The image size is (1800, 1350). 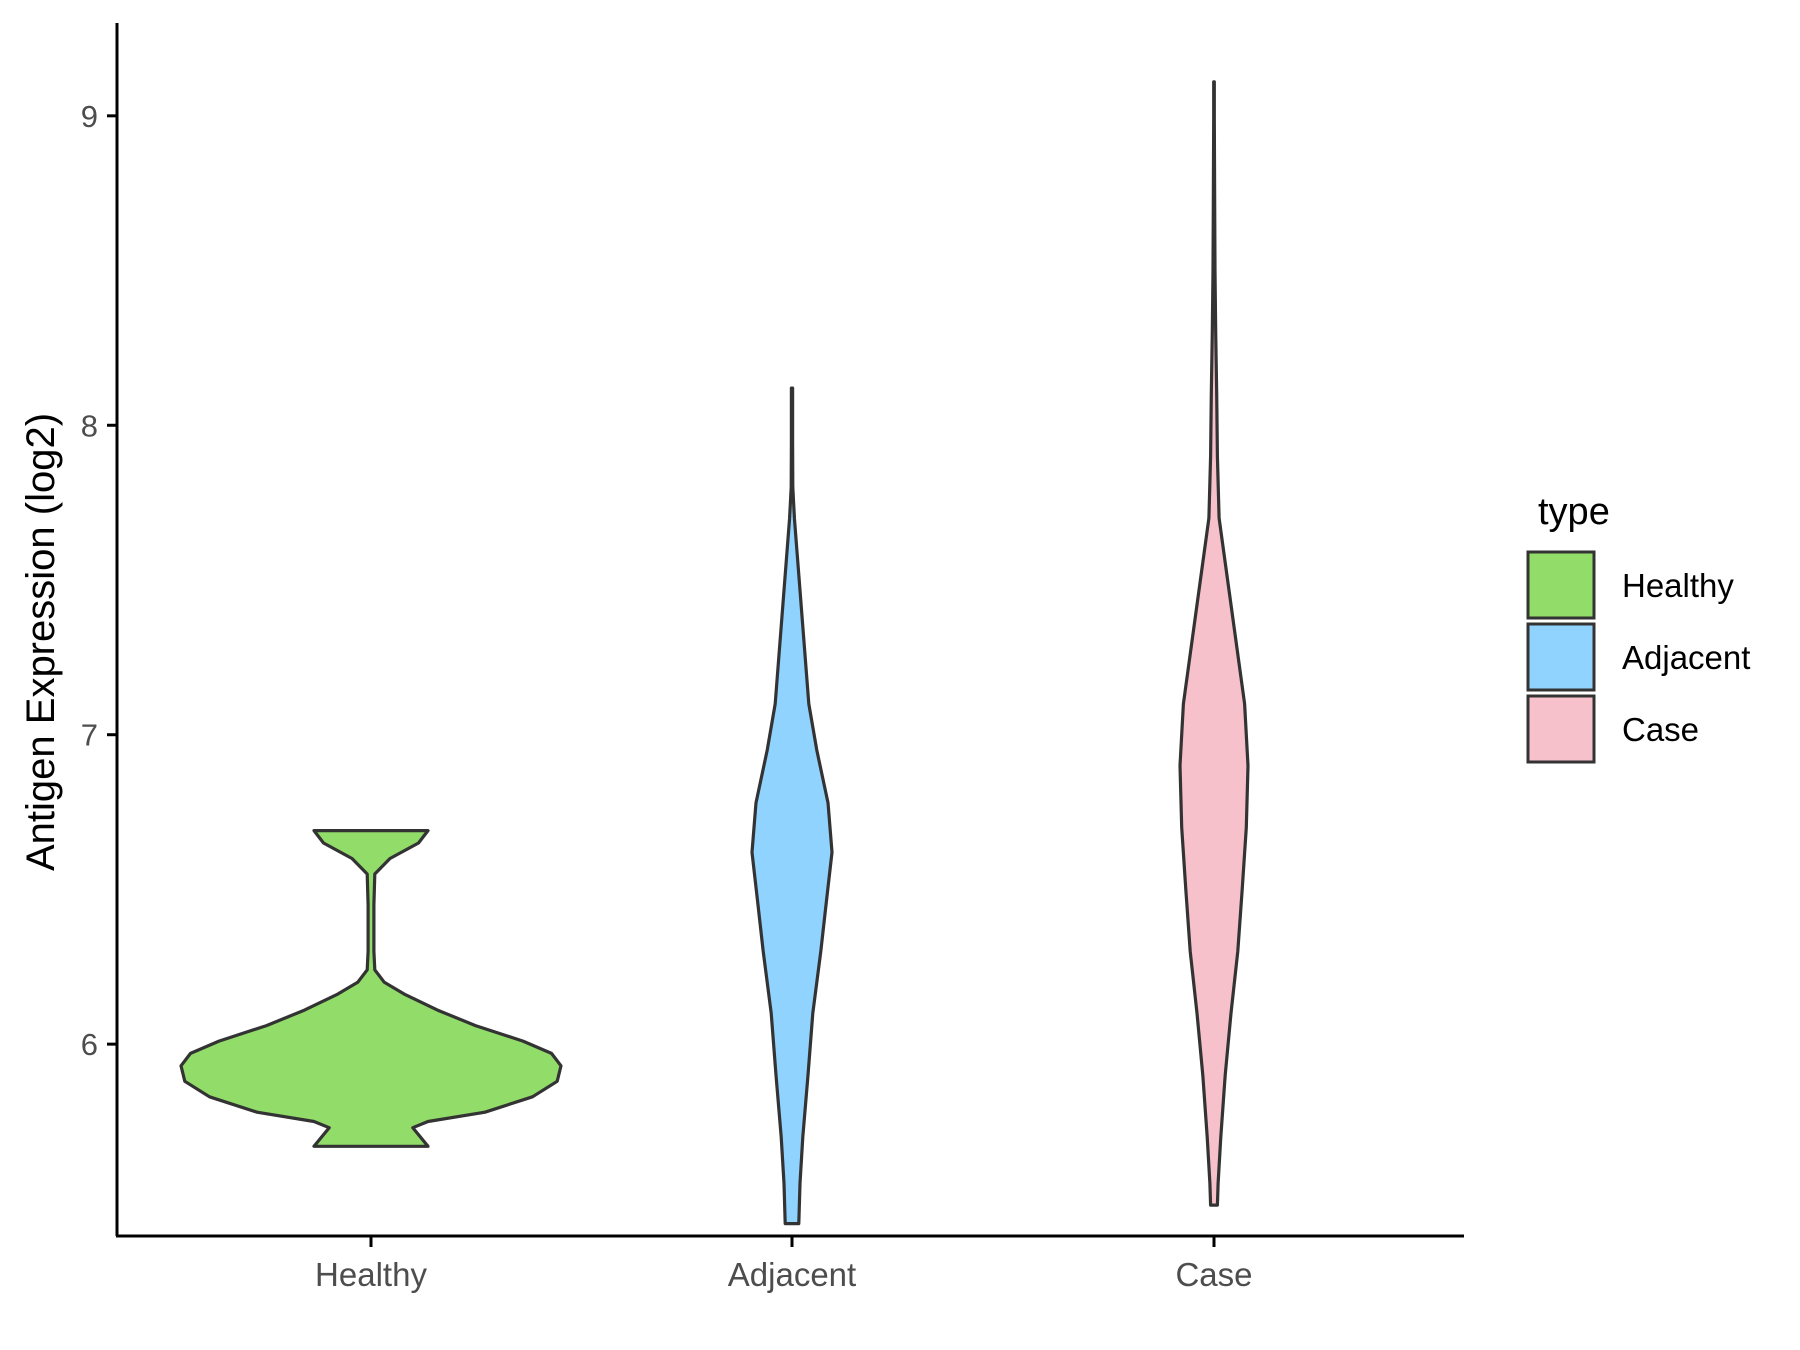 What do you see at coordinates (1214, 643) in the screenshot?
I see `violin-case` at bounding box center [1214, 643].